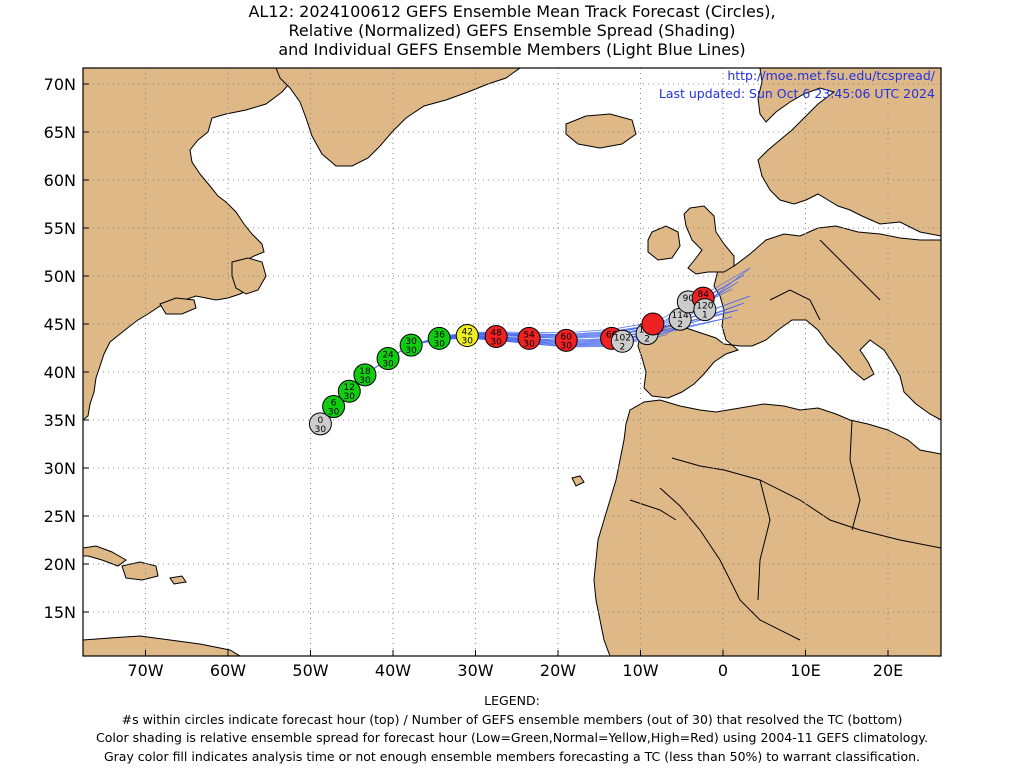 Image resolution: width=1024 pixels, height=768 pixels. Describe the element at coordinates (60, 372) in the screenshot. I see `lat-tick-label: 40N` at that location.